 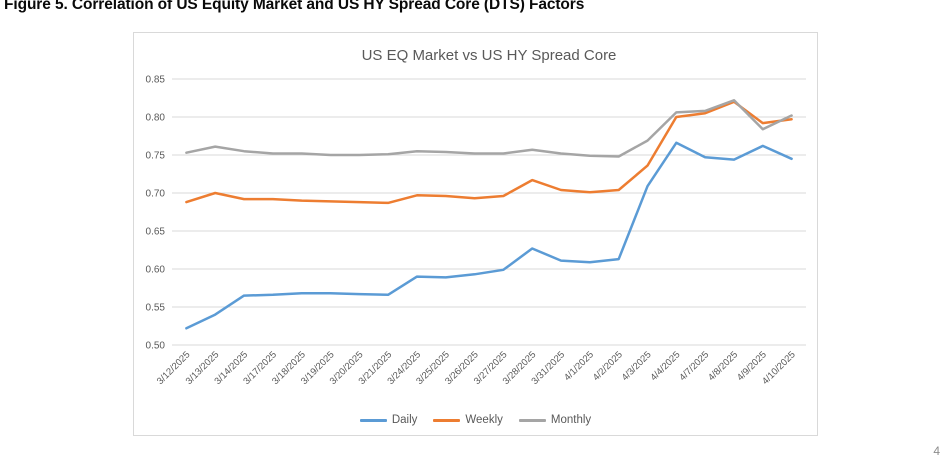 I want to click on y-axis-tick-label: 0.75, so click(x=156, y=156).